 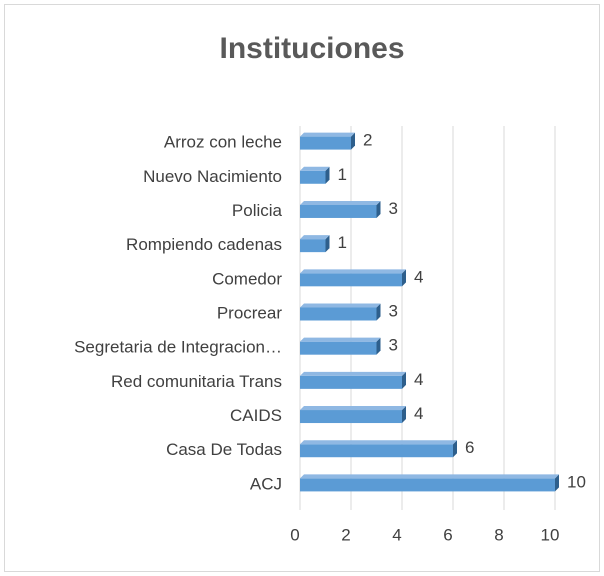 I want to click on y-tick-label: Arroz con leche, so click(x=223, y=142).